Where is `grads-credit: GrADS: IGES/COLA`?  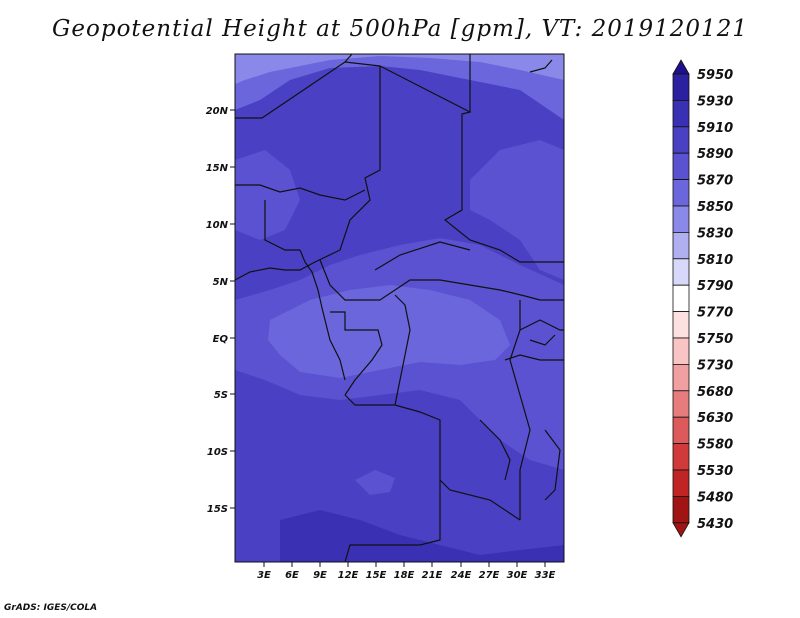
grads-credit: GrADS: IGES/COLA is located at coordinates (51, 608).